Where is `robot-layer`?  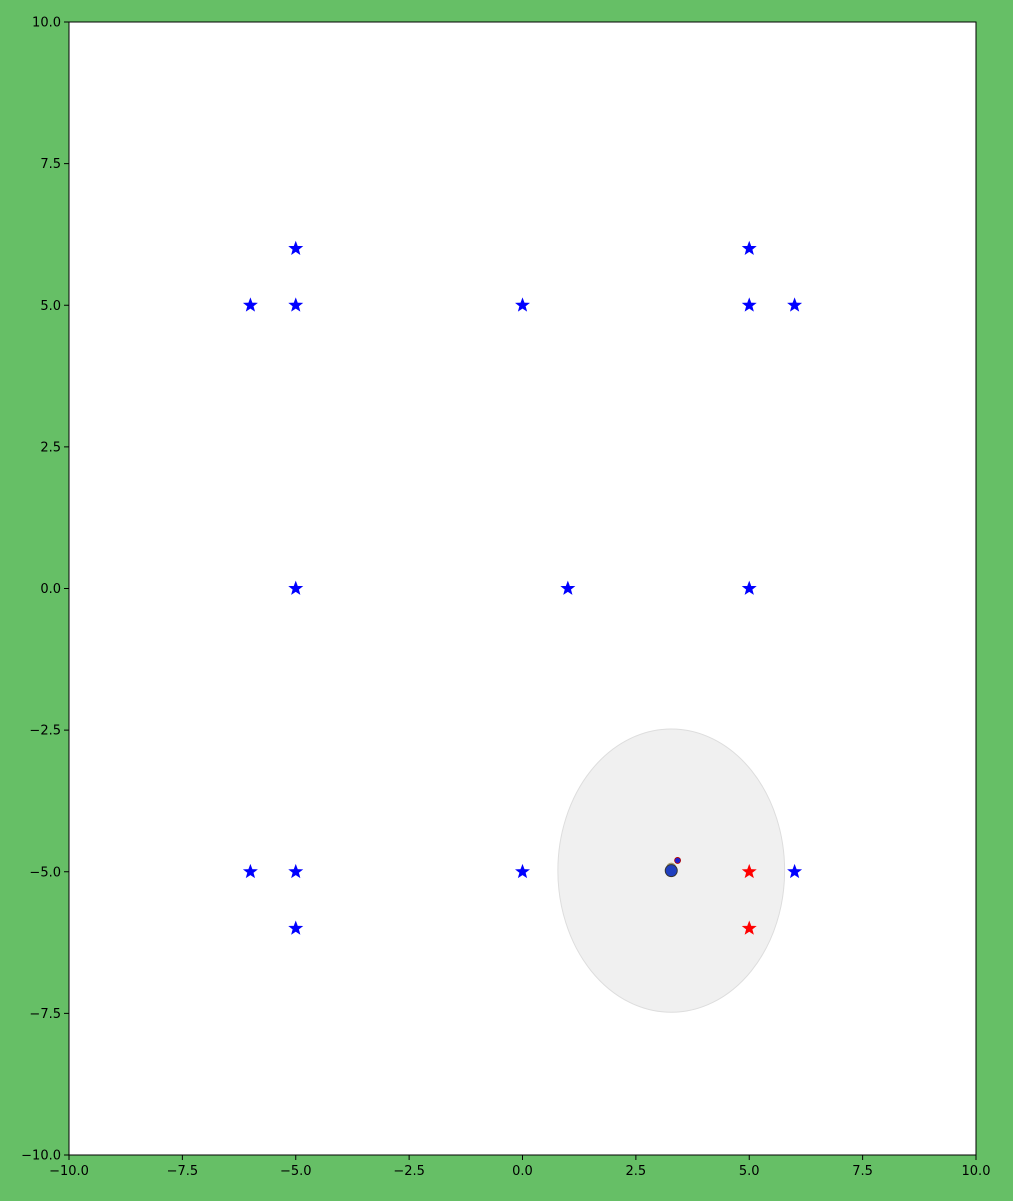 robot-layer is located at coordinates (672, 867).